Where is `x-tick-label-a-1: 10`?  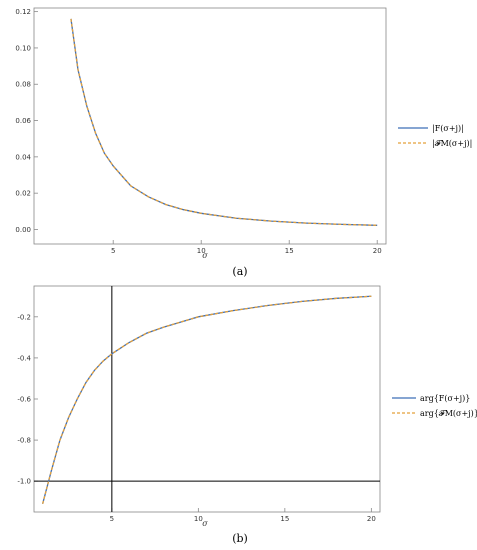
x-tick-label-a-1: 10 is located at coordinates (201, 251).